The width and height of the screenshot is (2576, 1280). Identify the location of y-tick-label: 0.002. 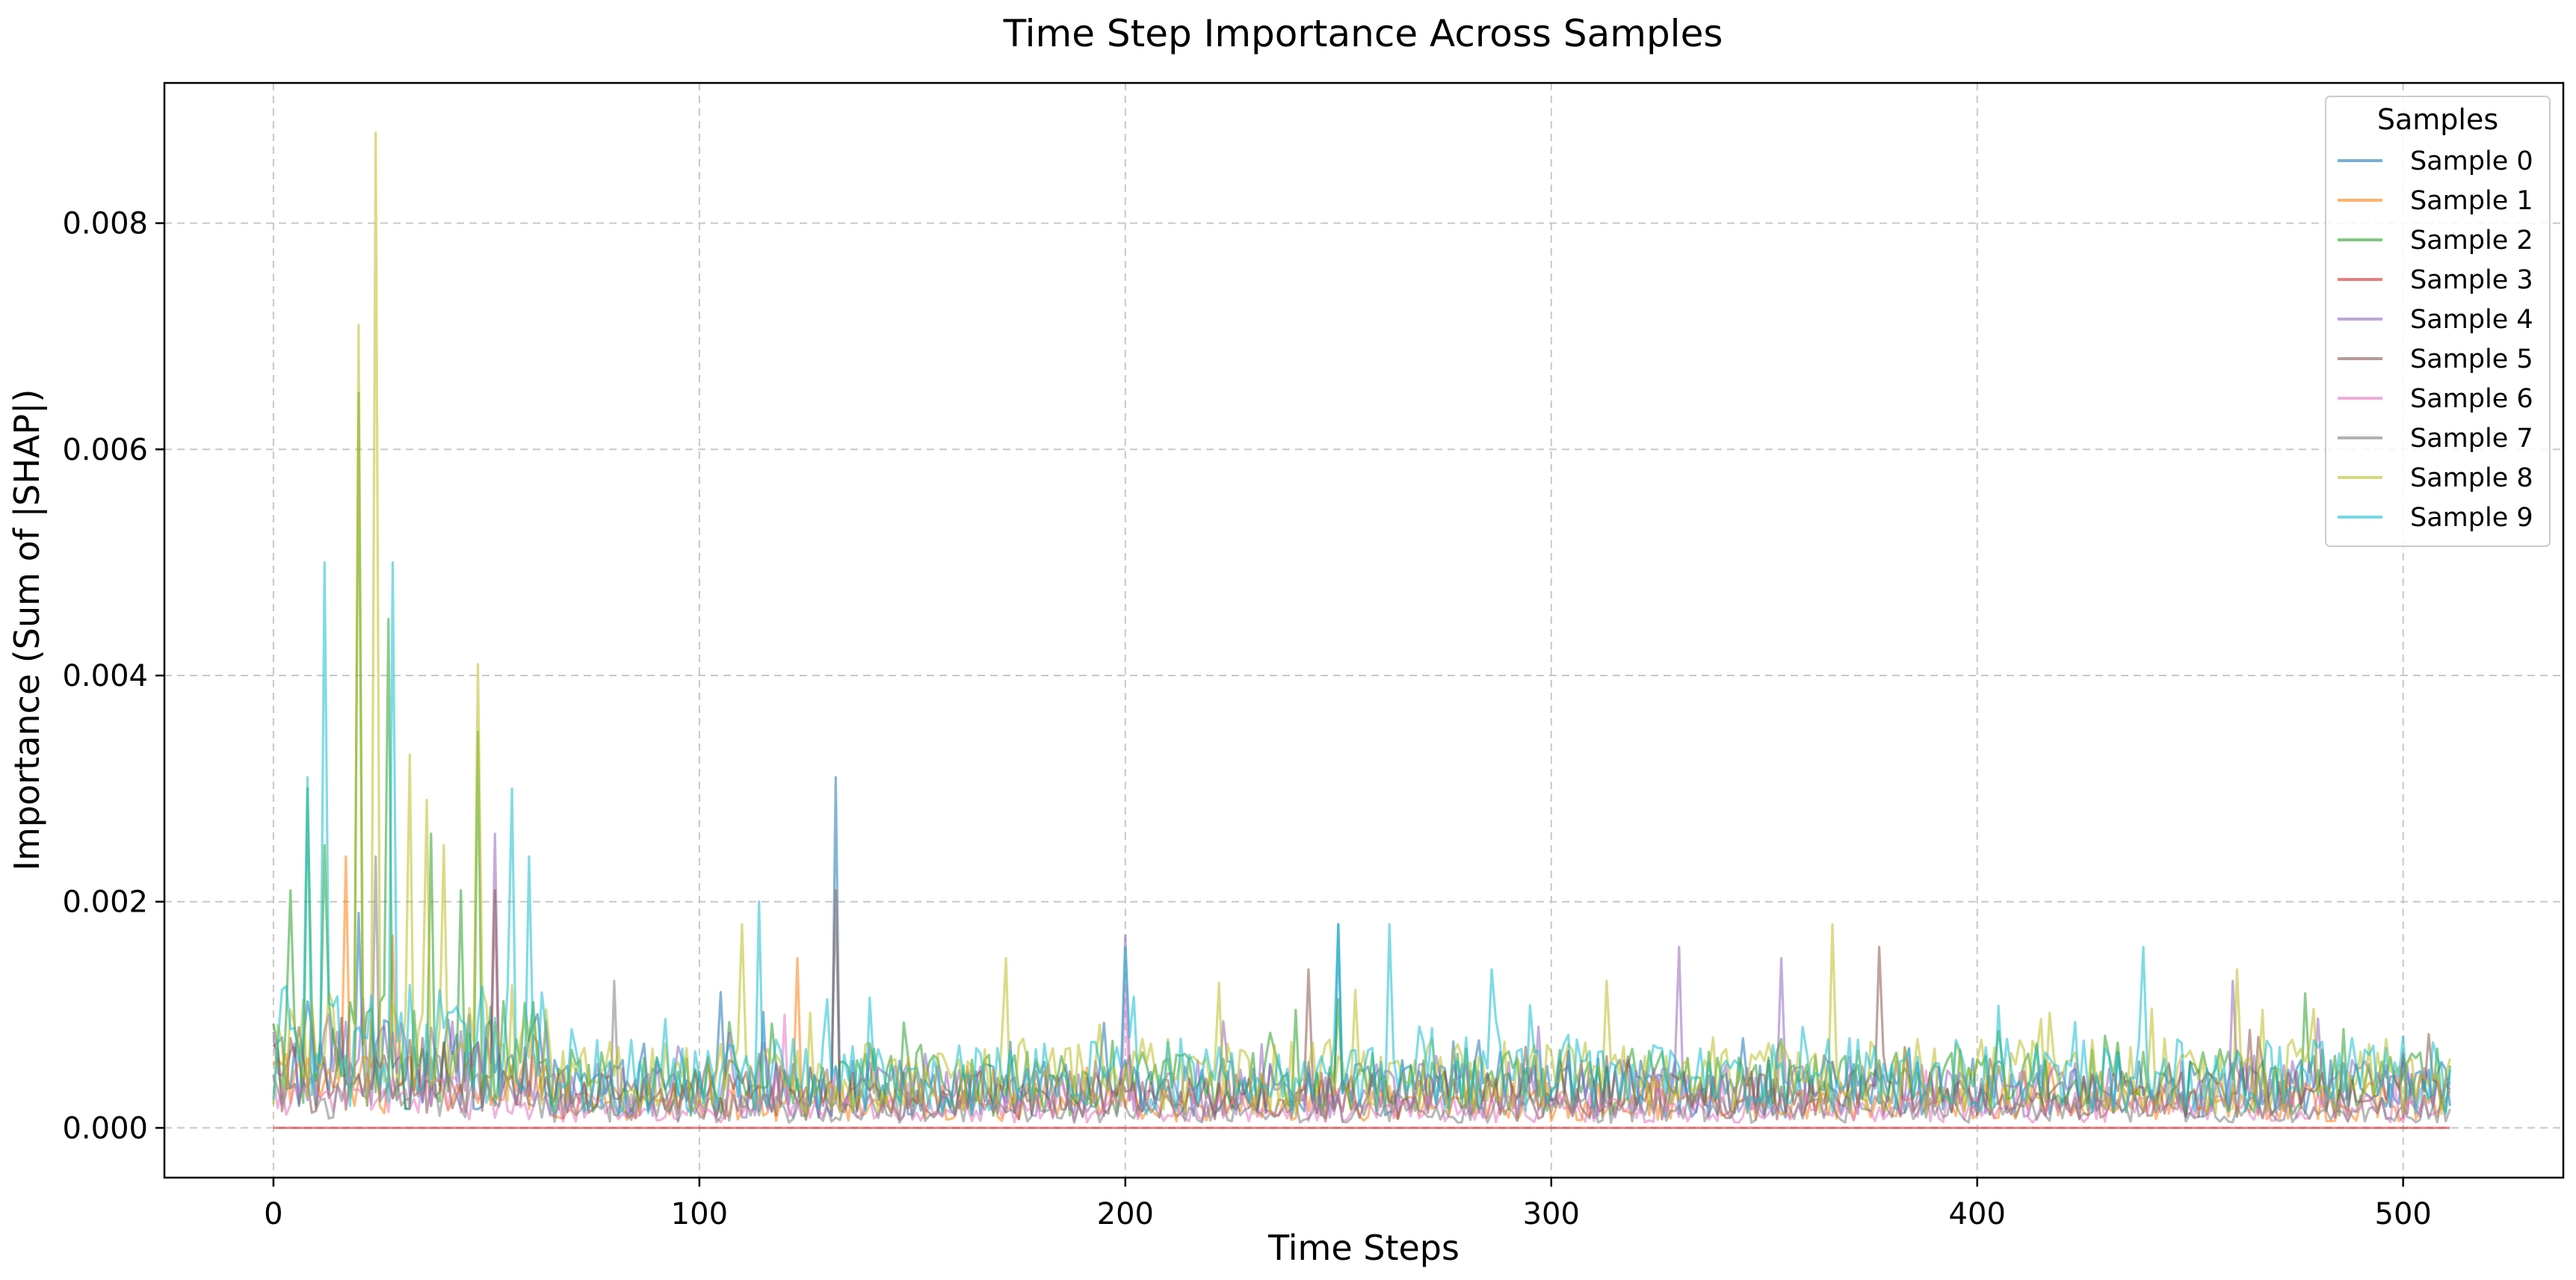
(105, 902).